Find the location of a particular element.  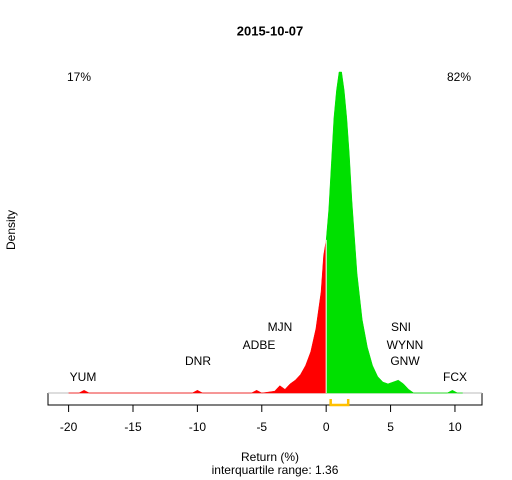

ticker-label: YUM is located at coordinates (83, 377).